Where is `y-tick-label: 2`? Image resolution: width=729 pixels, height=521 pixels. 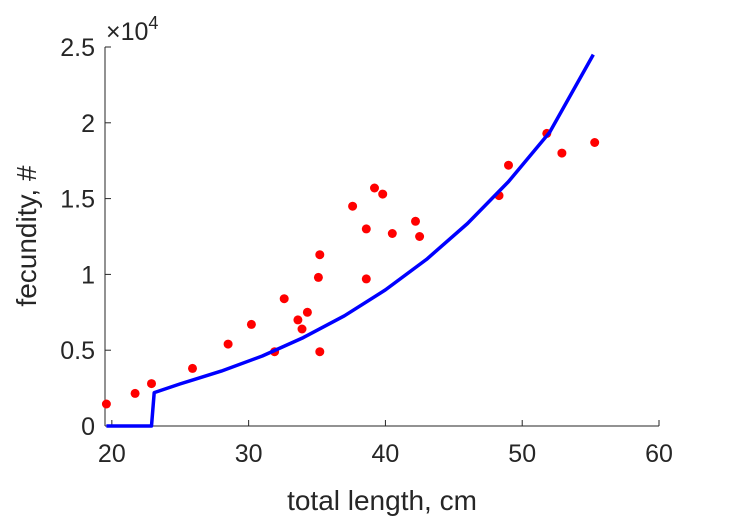
y-tick-label: 2 is located at coordinates (88, 124).